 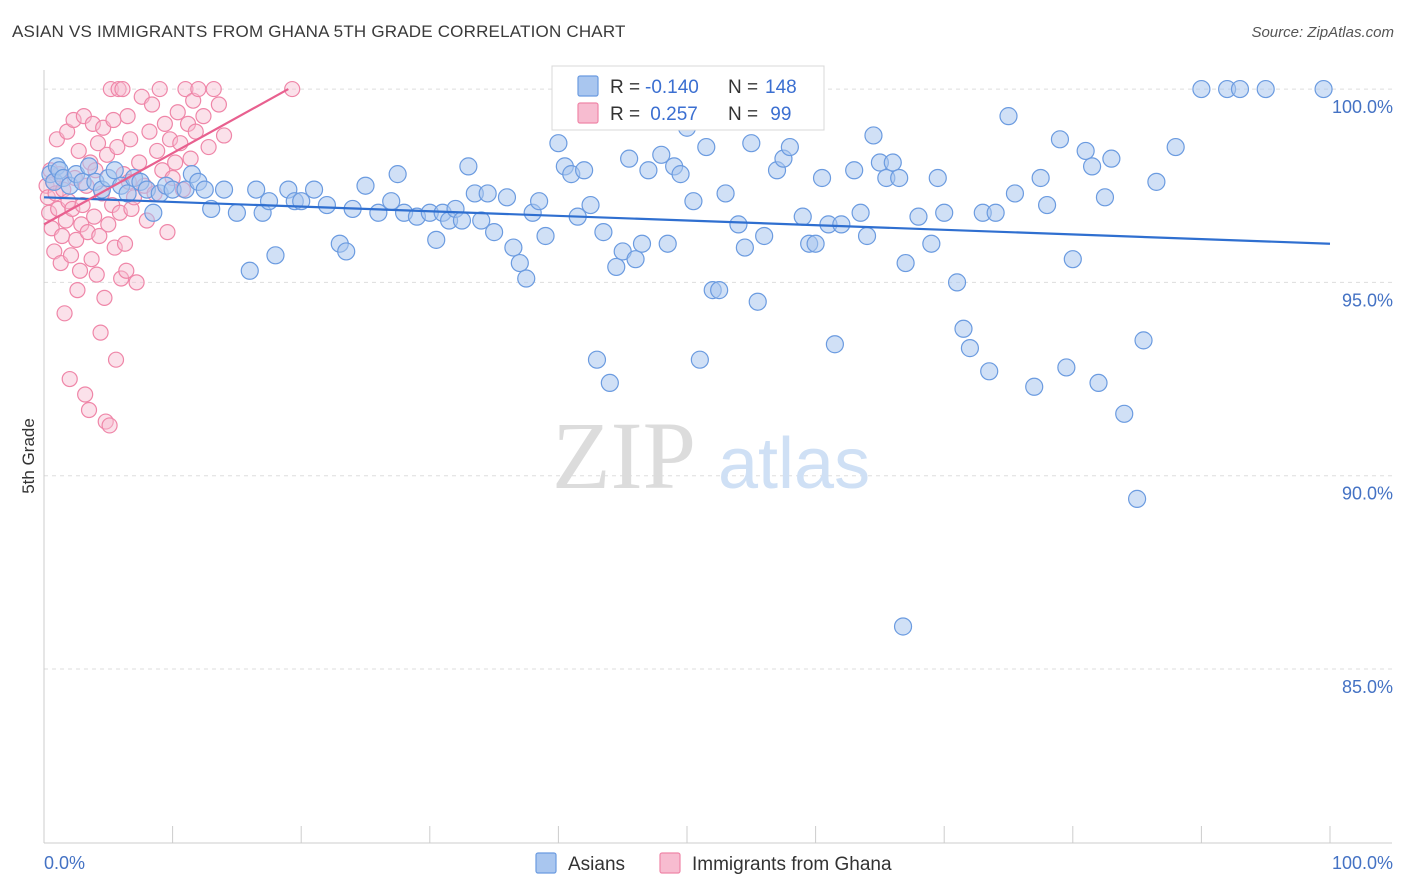 What do you see at coordinates (588, 113) in the screenshot?
I see `legend-swatch-ghana` at bounding box center [588, 113].